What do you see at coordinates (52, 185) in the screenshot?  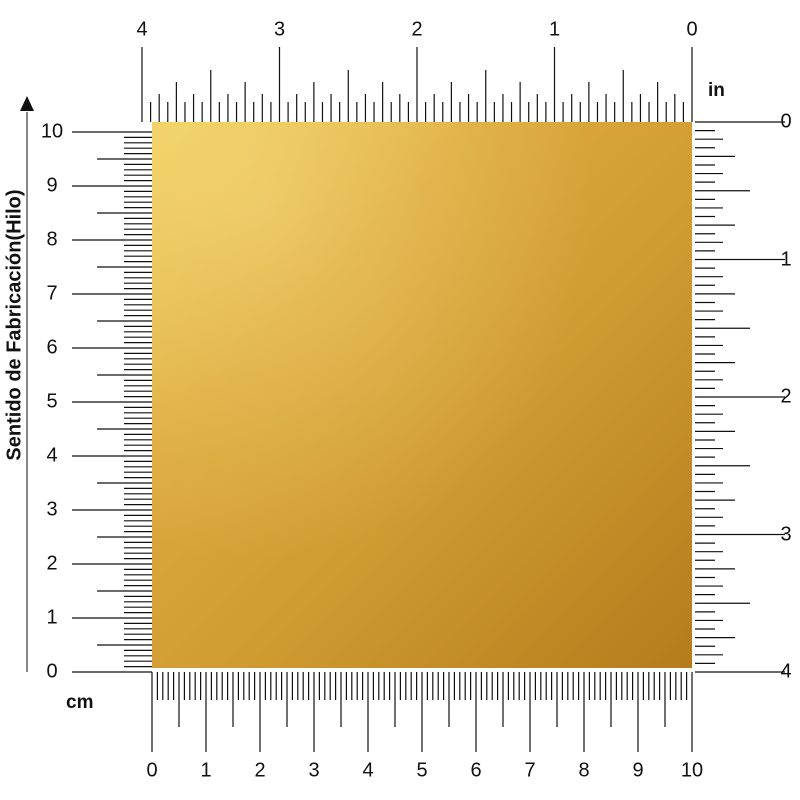 I see `cm-label-left: 9` at bounding box center [52, 185].